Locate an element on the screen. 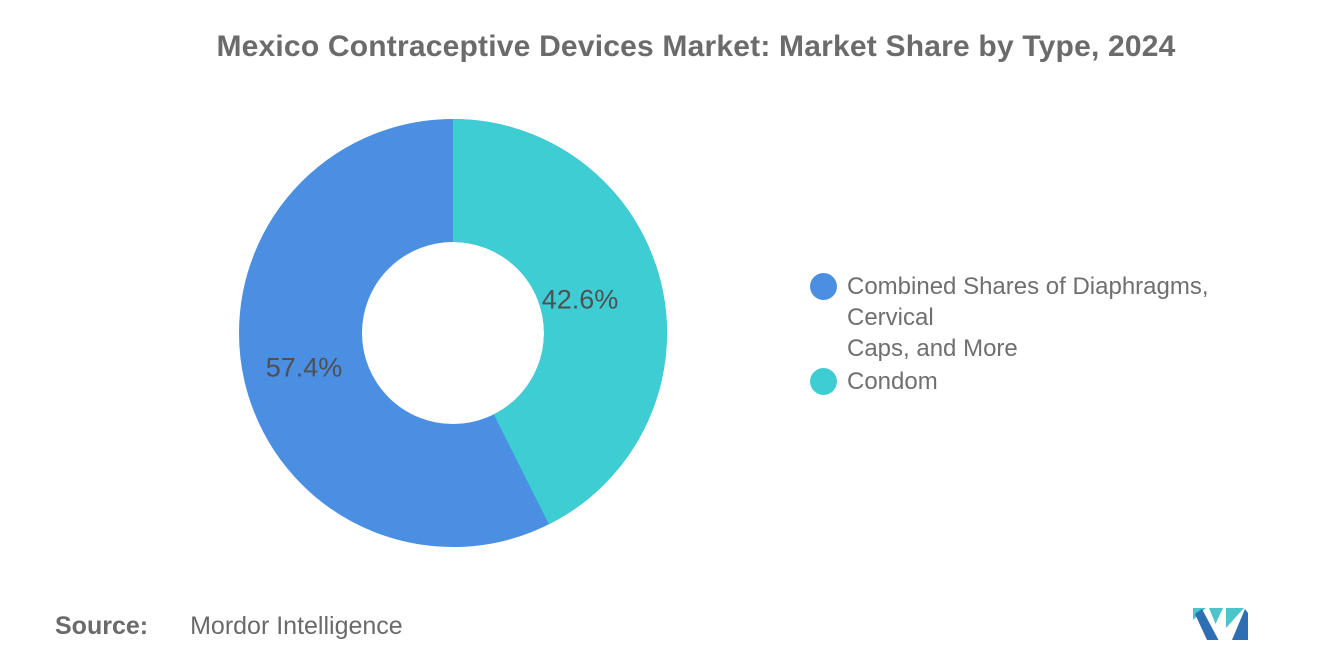 Image resolution: width=1320 pixels, height=665 pixels. legend-item-condom: Condom is located at coordinates (1047, 381).